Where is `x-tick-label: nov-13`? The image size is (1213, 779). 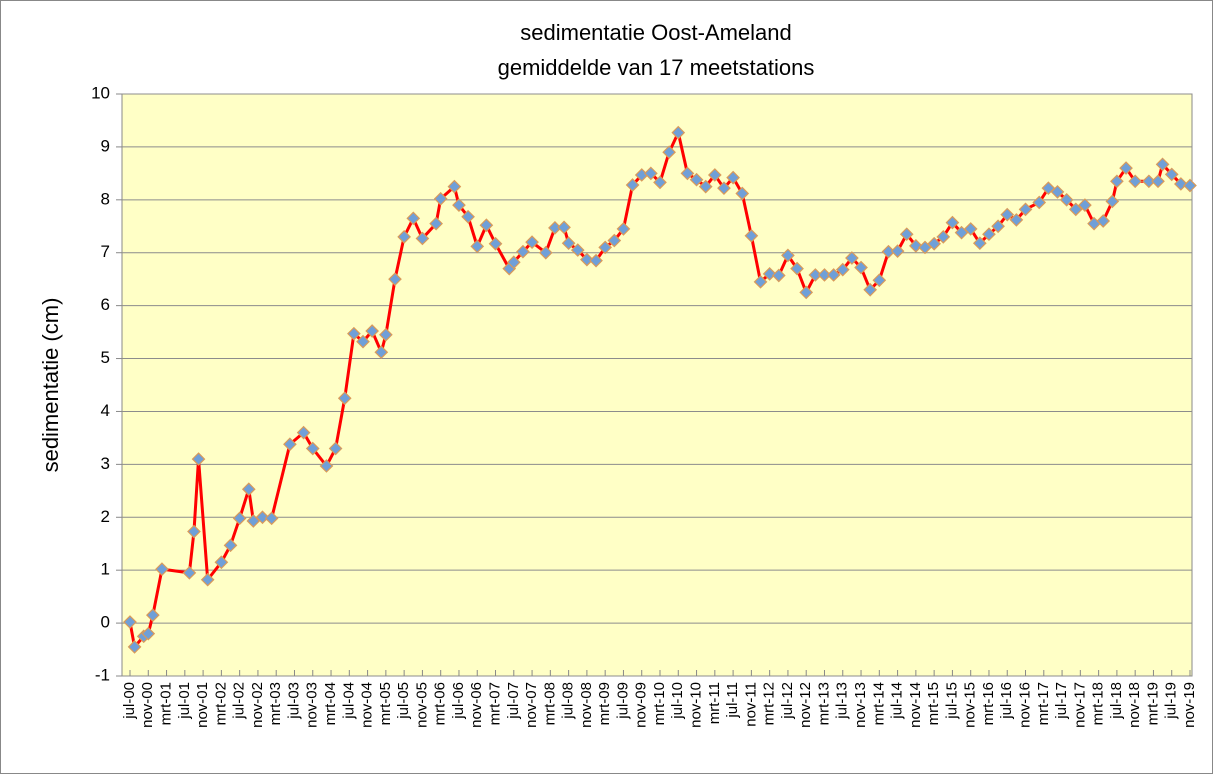 x-tick-label: nov-13 is located at coordinates (860, 705).